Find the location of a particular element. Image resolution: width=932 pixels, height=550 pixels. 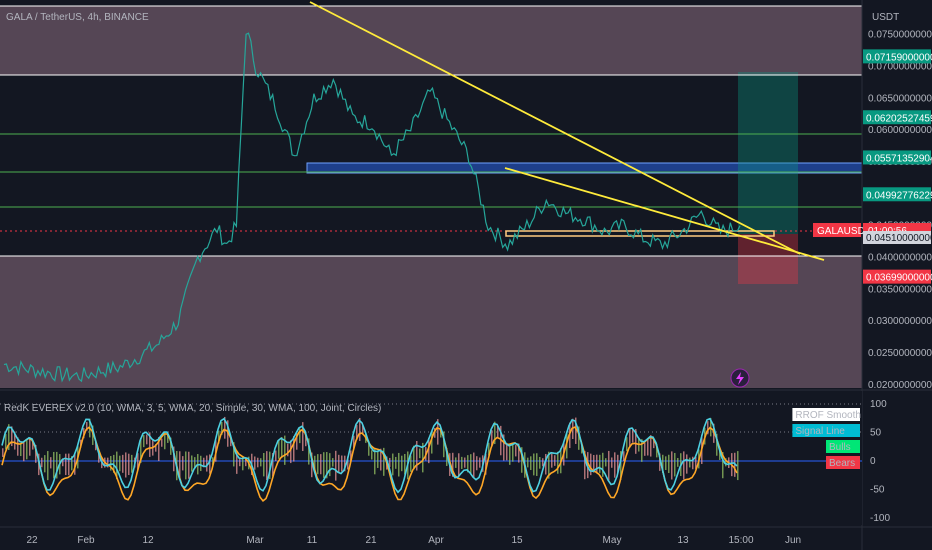

level-tag-label: 0.06202527459 is located at coordinates (899, 118).